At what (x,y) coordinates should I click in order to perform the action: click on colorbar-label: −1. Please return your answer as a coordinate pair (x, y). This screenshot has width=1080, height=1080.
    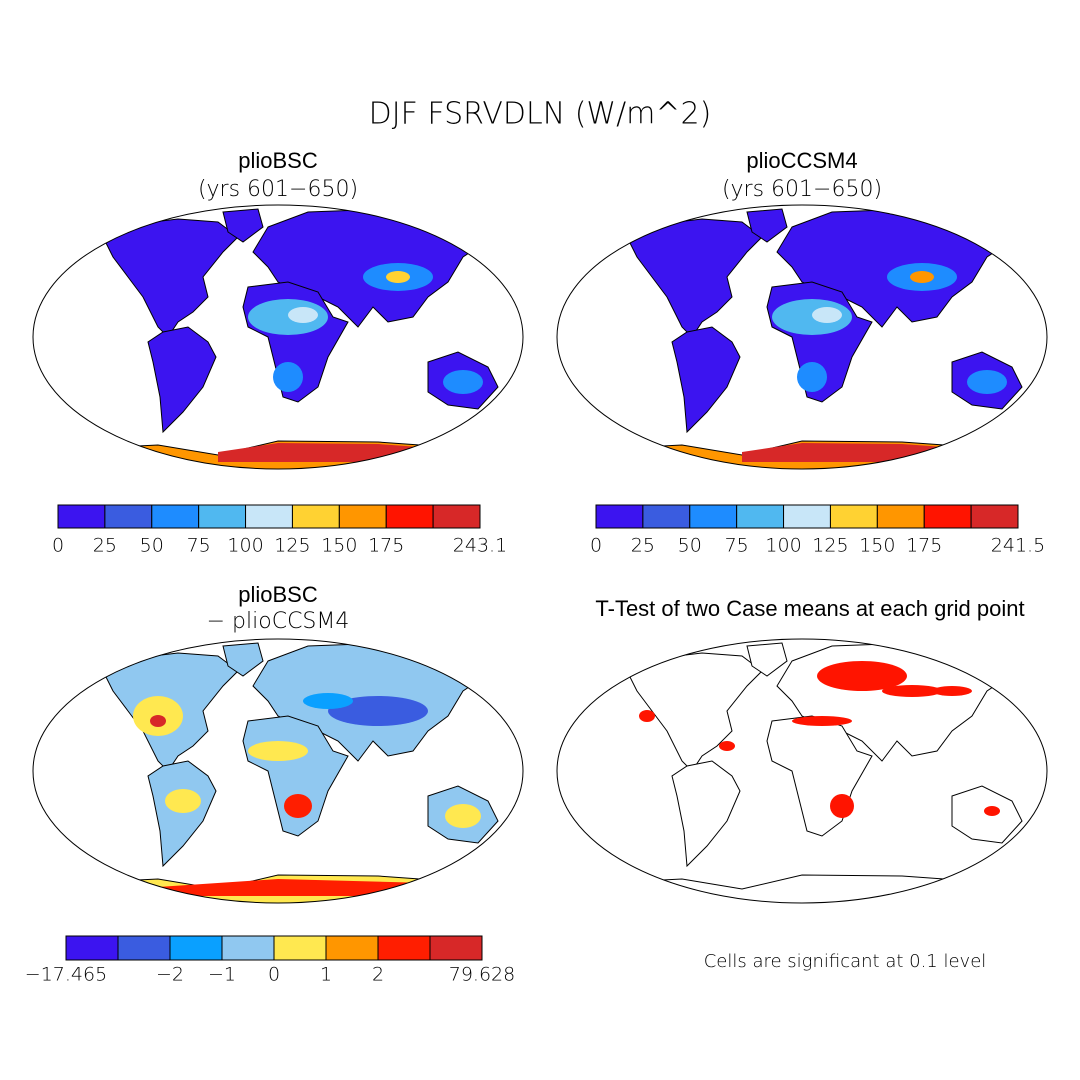
    Looking at the image, I should click on (222, 975).